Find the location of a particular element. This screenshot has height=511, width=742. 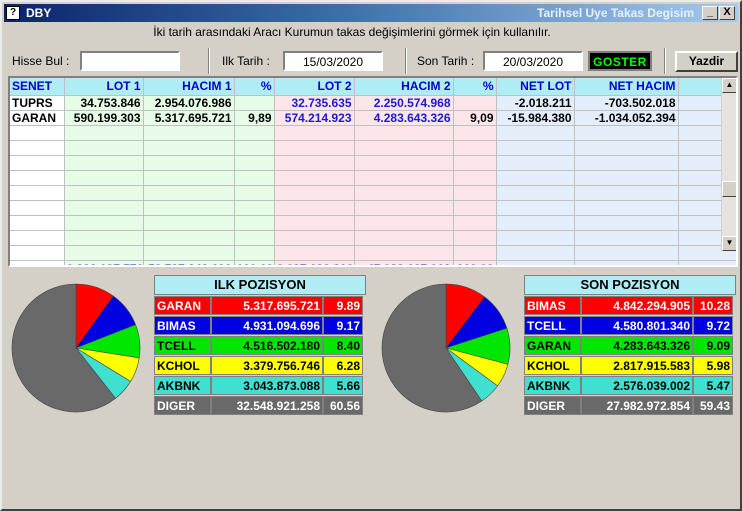

grid-cell: -2.018.211 is located at coordinates (535, 103).